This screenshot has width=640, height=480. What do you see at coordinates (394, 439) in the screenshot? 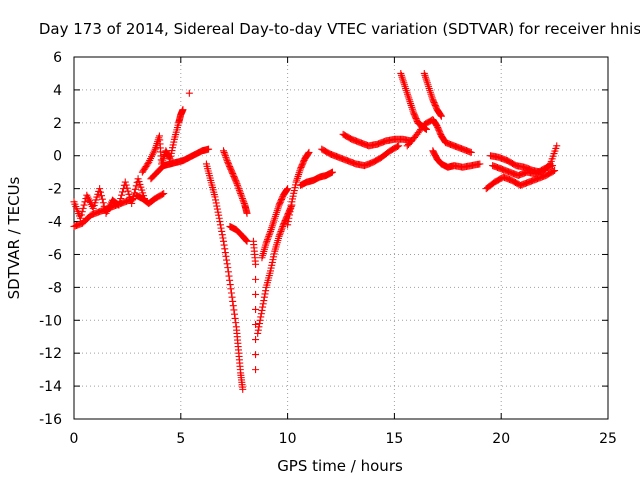
I see `x-tick-label: 15` at bounding box center [394, 439].